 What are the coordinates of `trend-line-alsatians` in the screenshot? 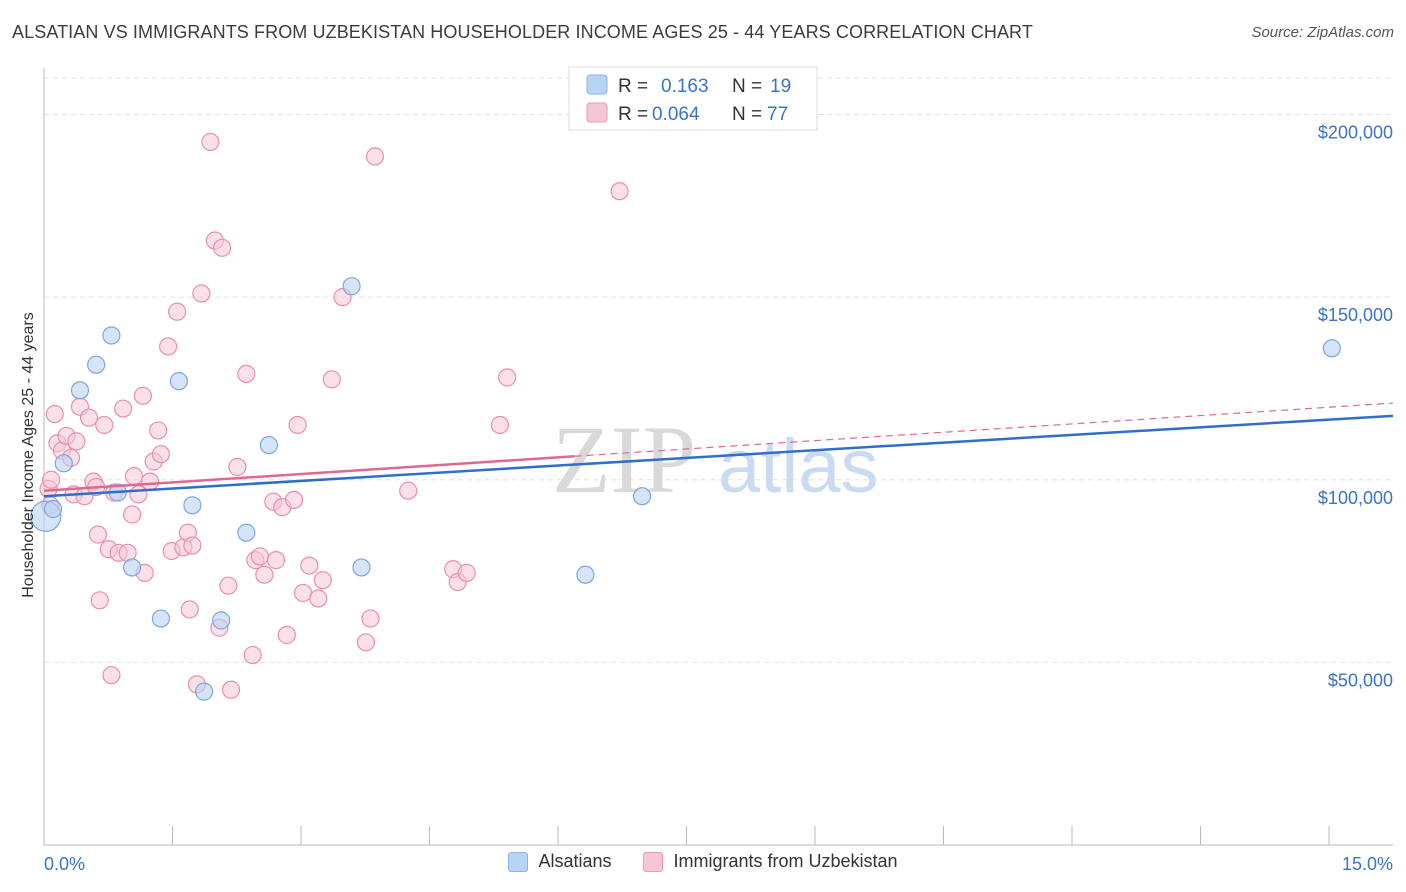 It's located at (718, 456).